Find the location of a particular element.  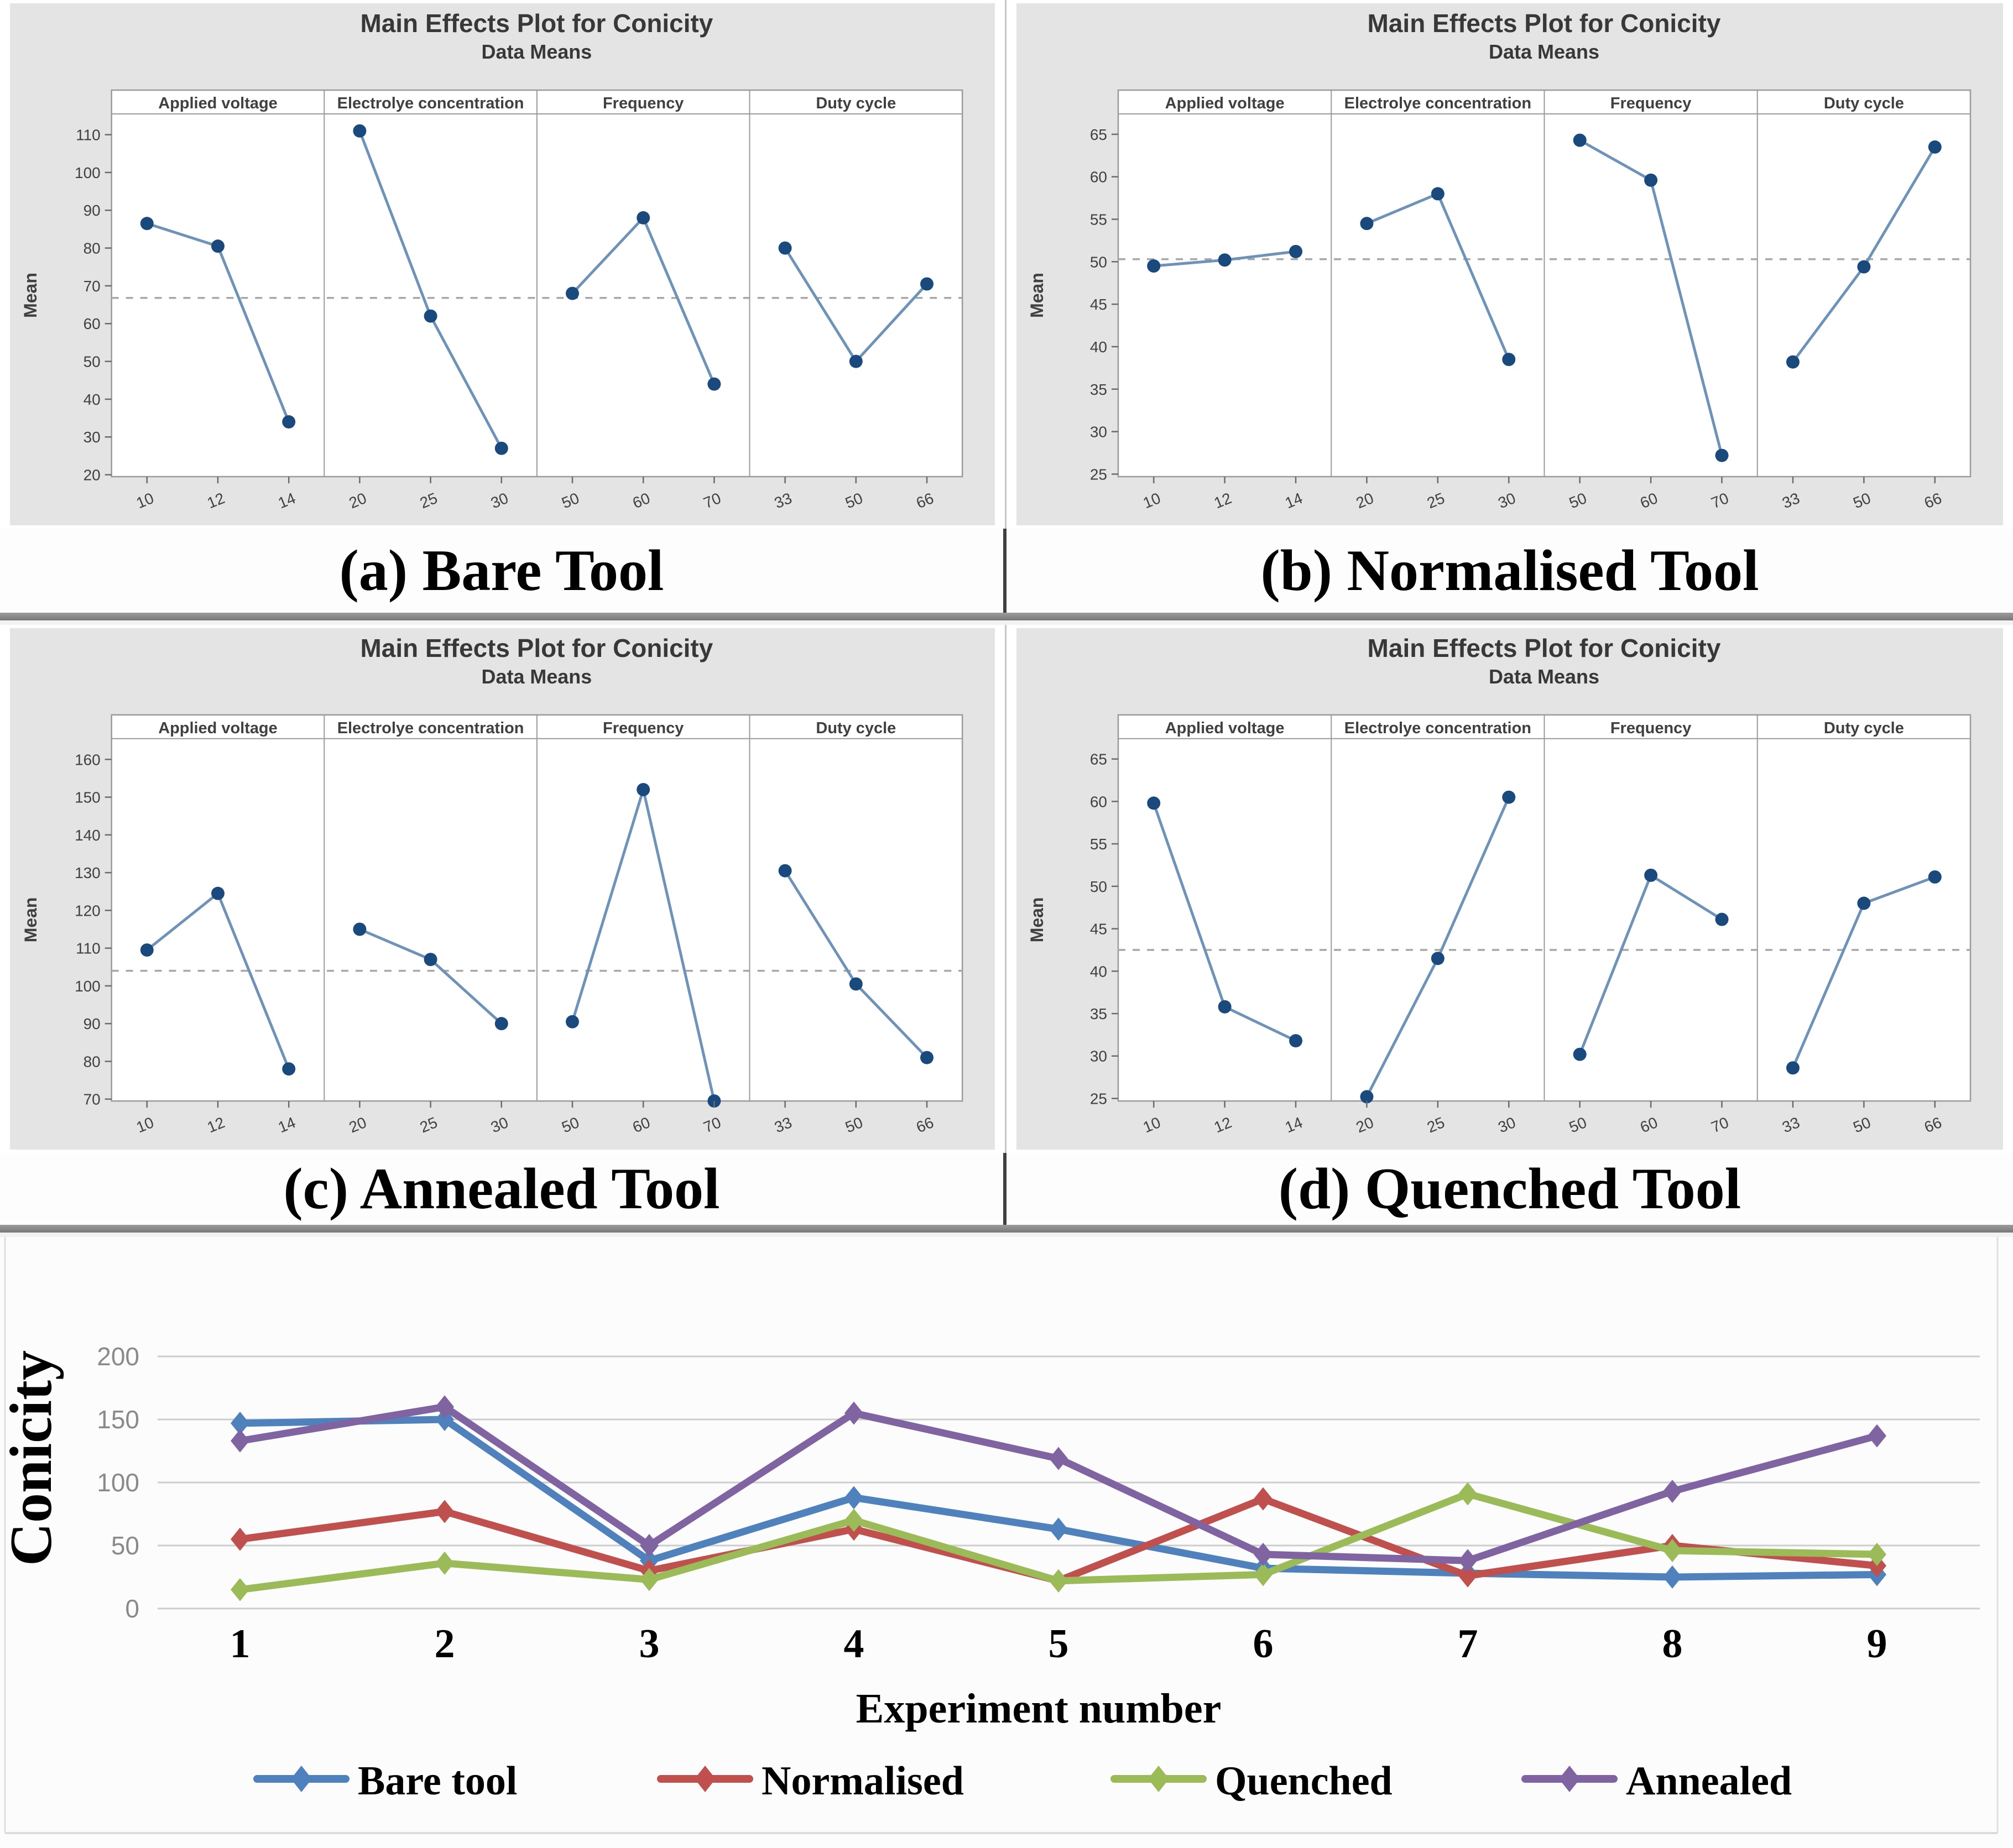

y-tick-label: 55 is located at coordinates (1098, 219).